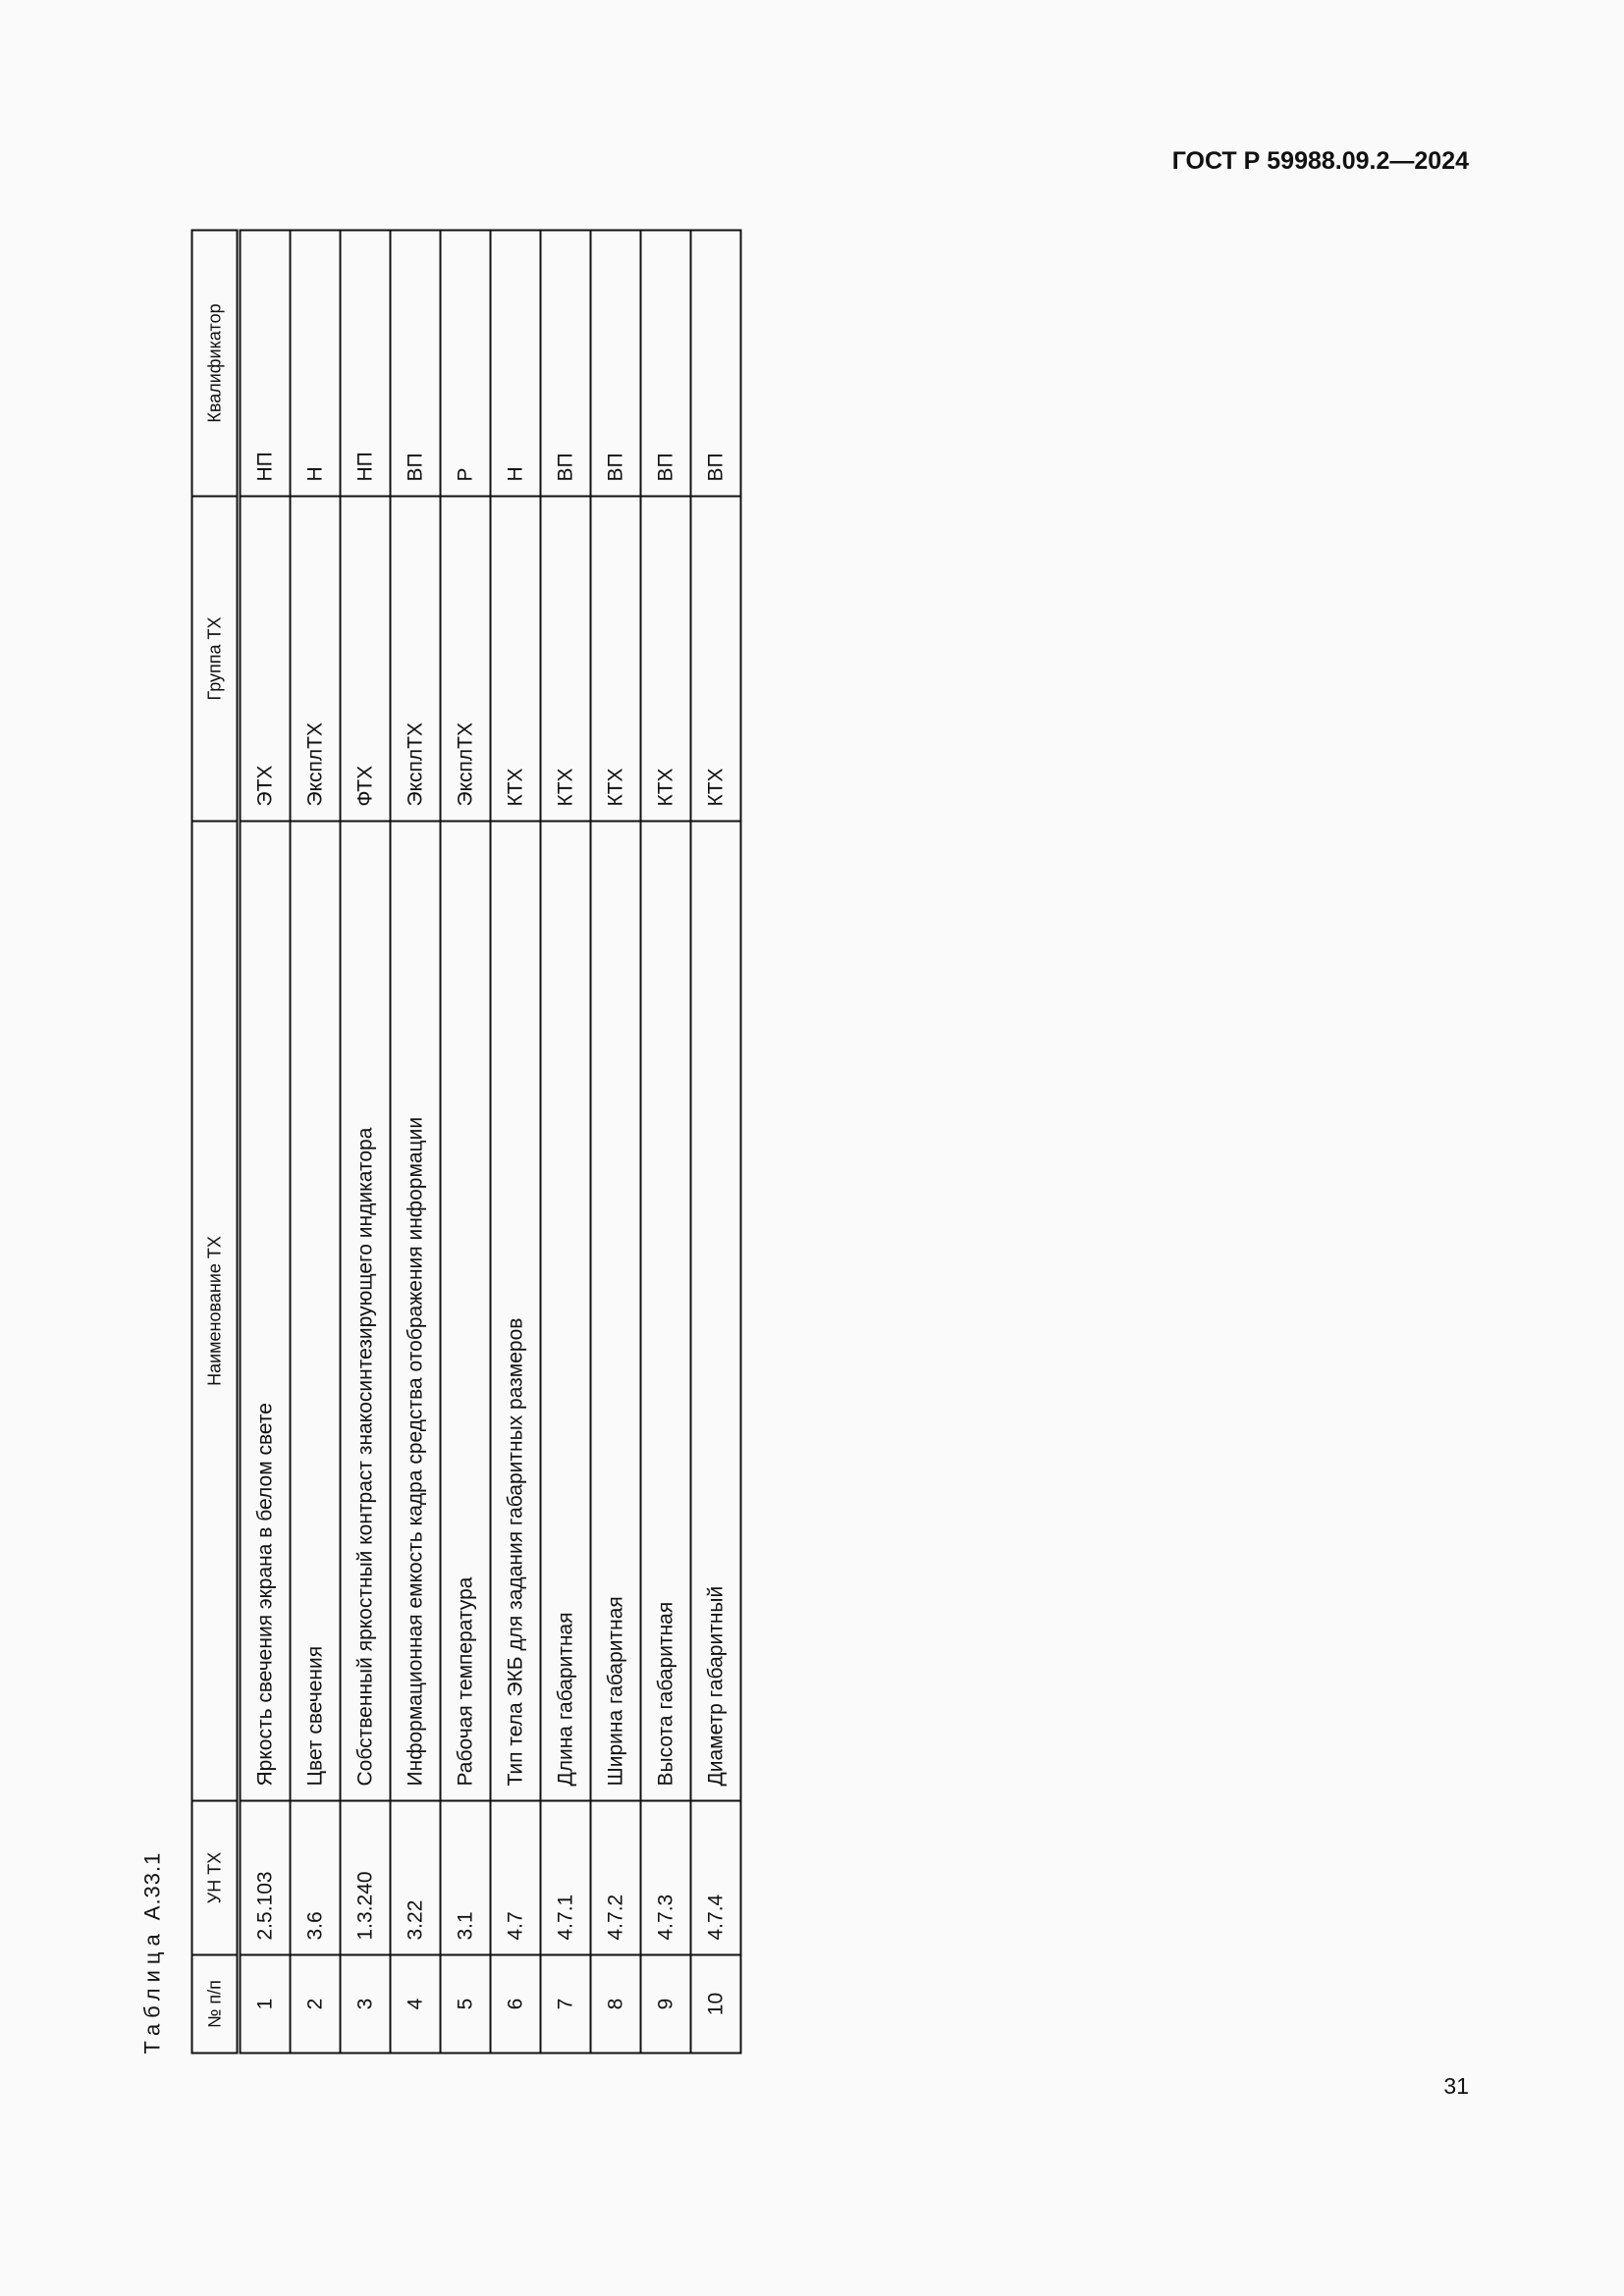 The width and height of the screenshot is (1624, 2296). Describe the element at coordinates (215, 364) in the screenshot. I see `header-col-qualifier: Квалификатор` at that location.